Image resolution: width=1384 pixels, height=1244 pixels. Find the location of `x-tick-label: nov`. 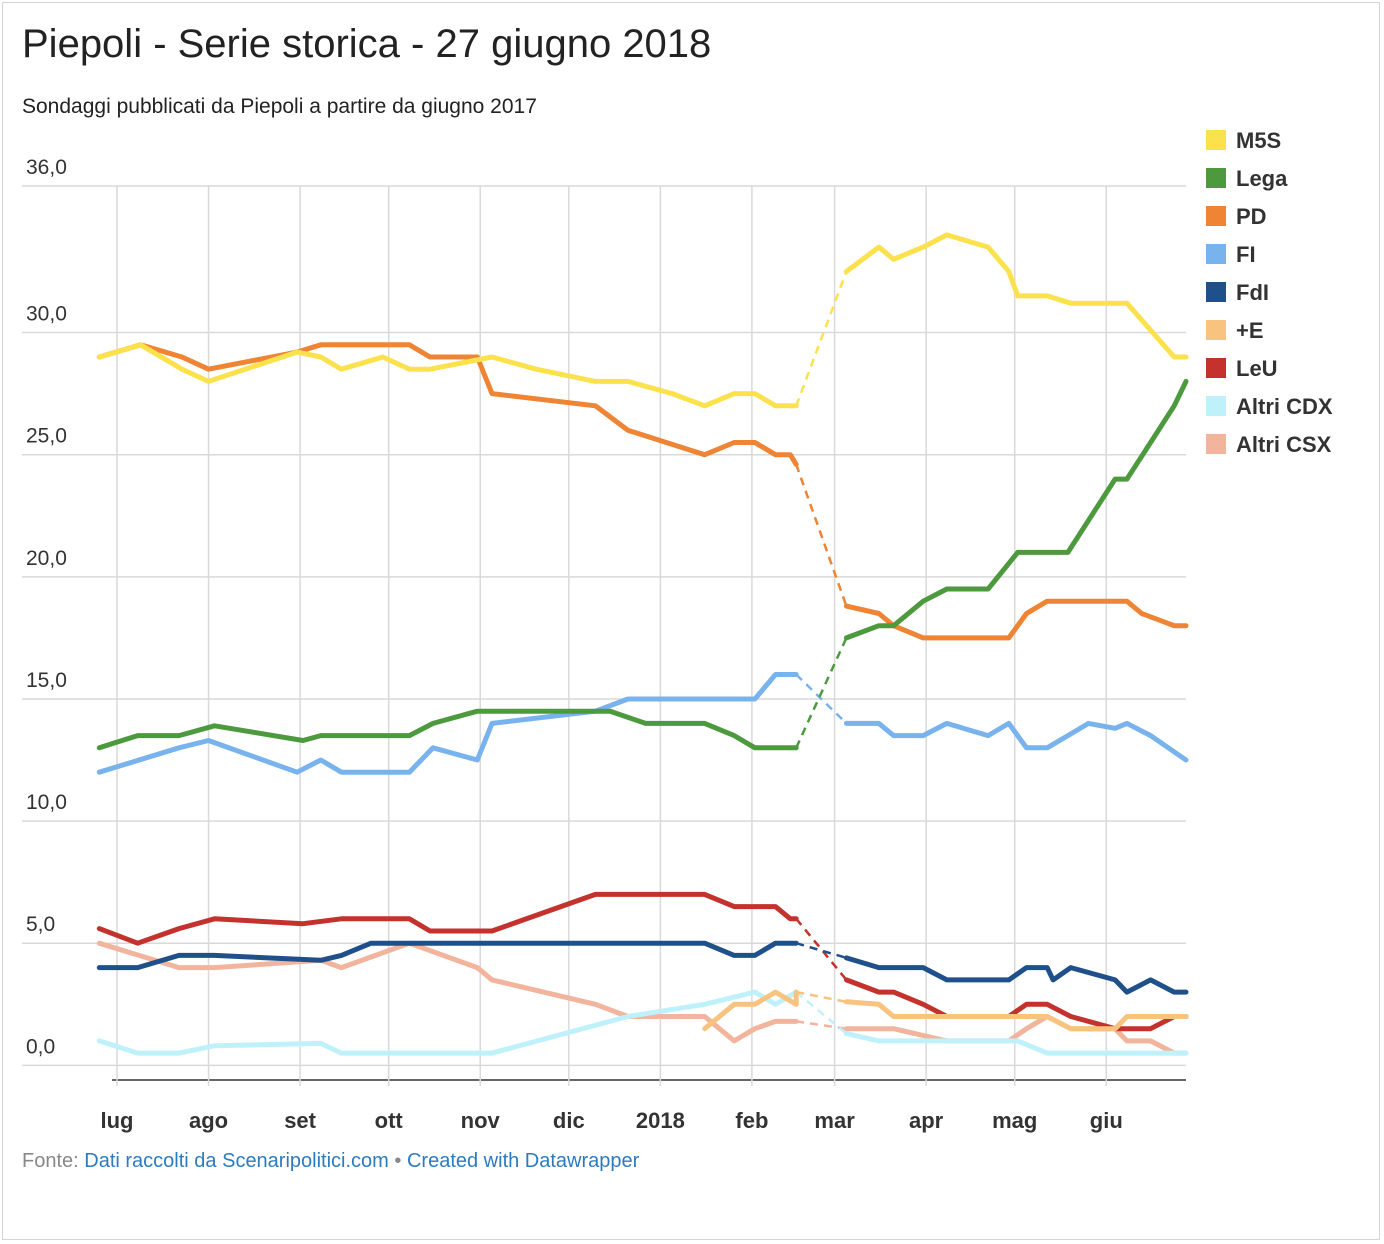

x-tick-label: nov is located at coordinates (481, 1120).